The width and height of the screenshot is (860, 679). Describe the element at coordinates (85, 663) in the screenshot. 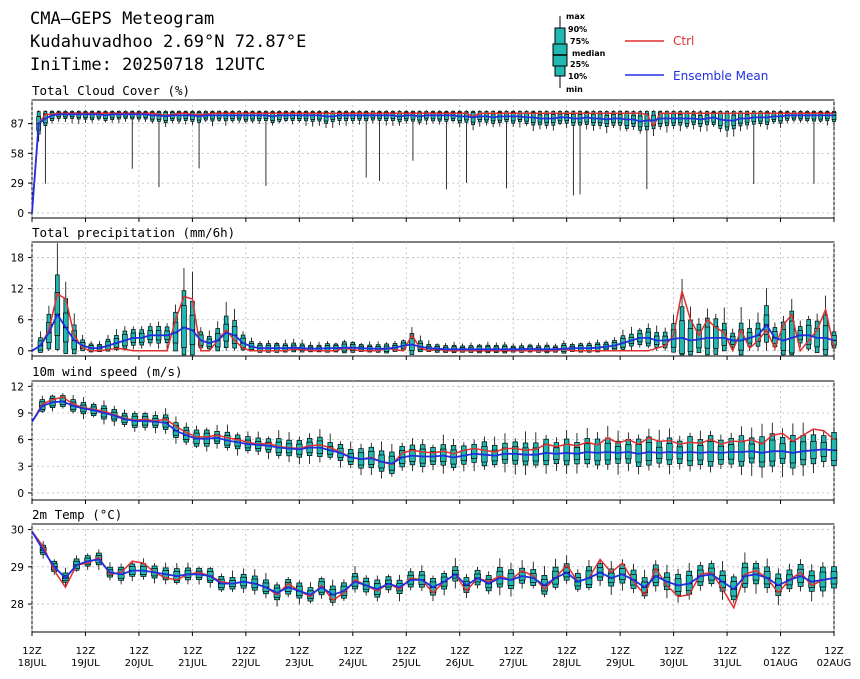

I see `x-day-label: 19JUL` at that location.